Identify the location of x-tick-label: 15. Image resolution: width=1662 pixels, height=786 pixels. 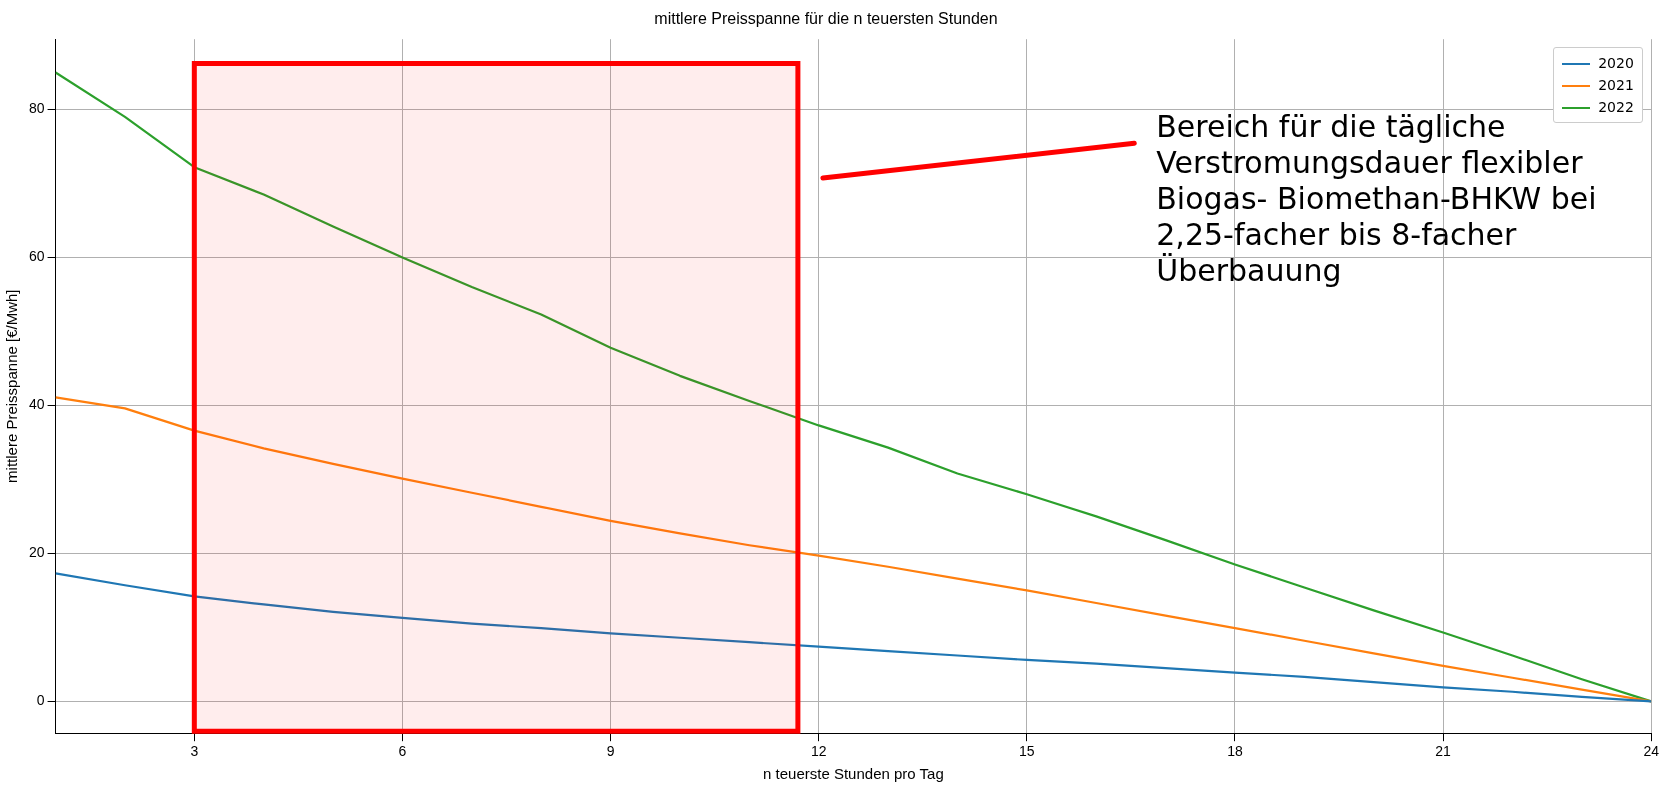
(1027, 751).